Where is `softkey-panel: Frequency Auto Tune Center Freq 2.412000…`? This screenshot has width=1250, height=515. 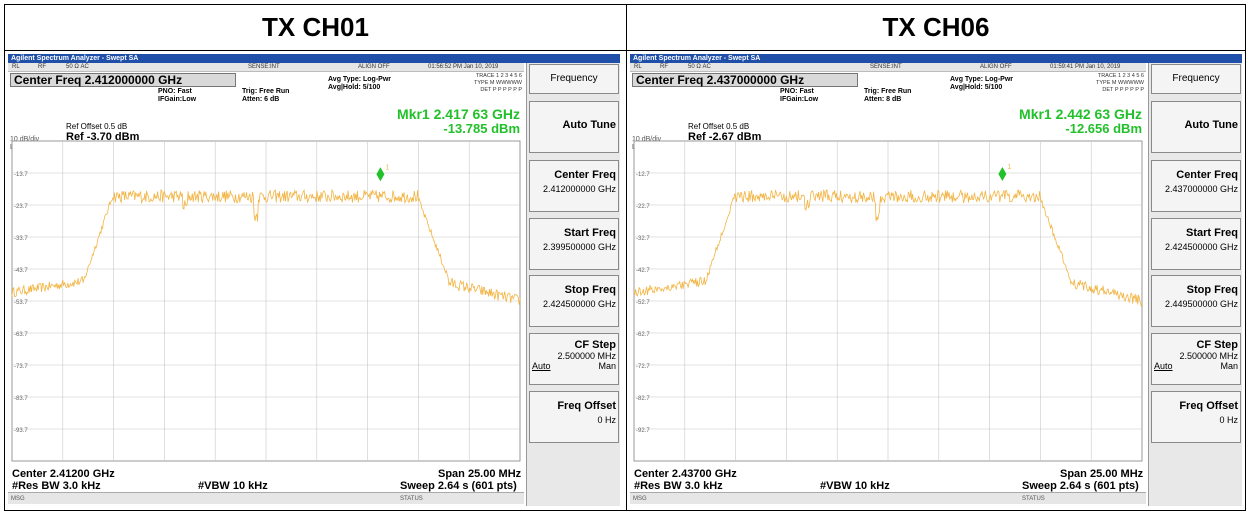
softkey-panel: Frequency Auto Tune Center Freq 2.412000… is located at coordinates (573, 284).